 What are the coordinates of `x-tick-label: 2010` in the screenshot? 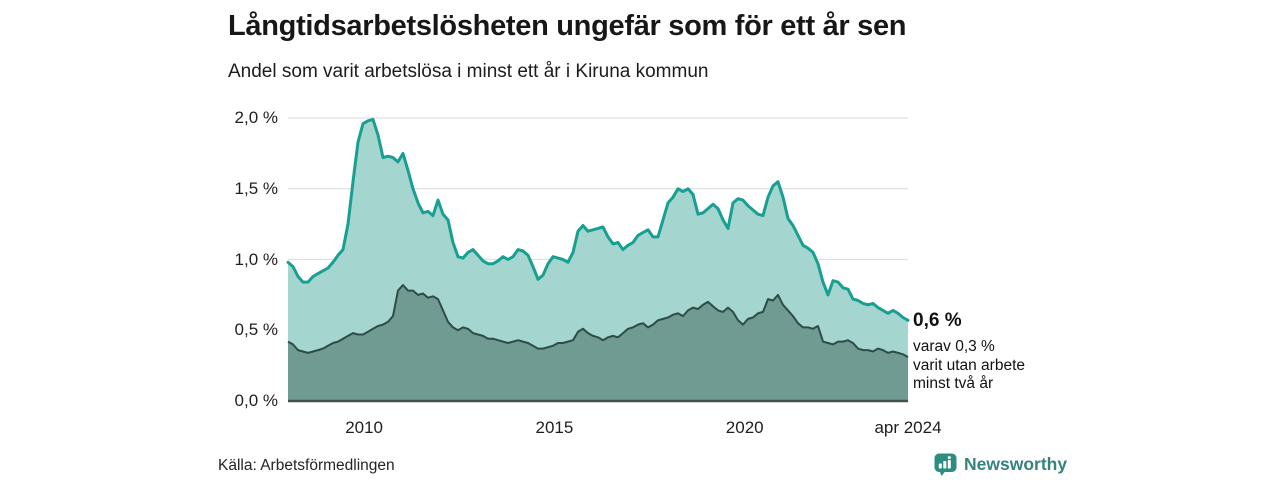 It's located at (364, 427).